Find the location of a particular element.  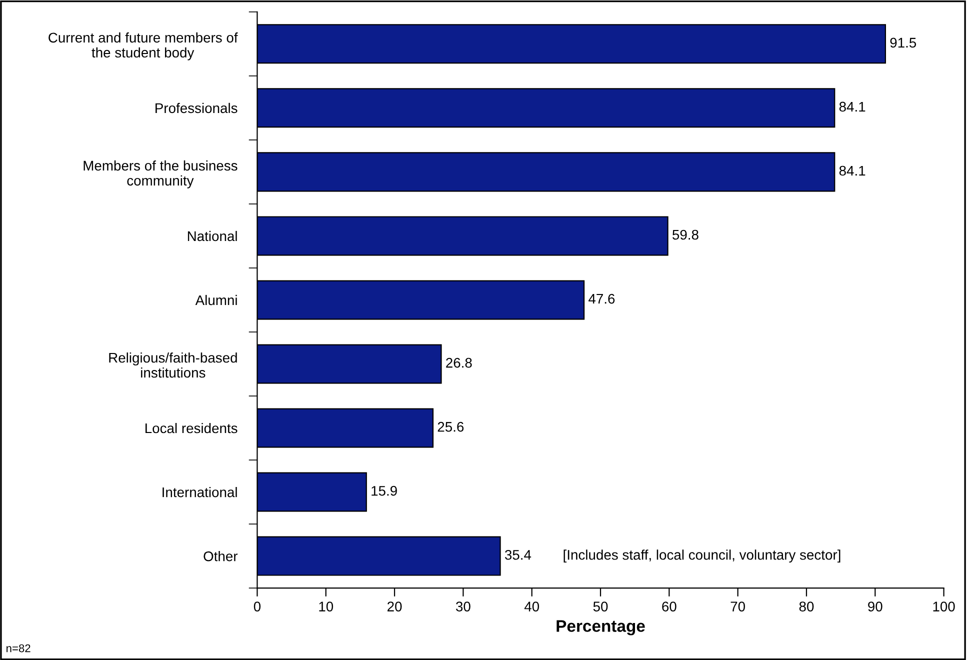

text: n=82 is located at coordinates (18, 648).